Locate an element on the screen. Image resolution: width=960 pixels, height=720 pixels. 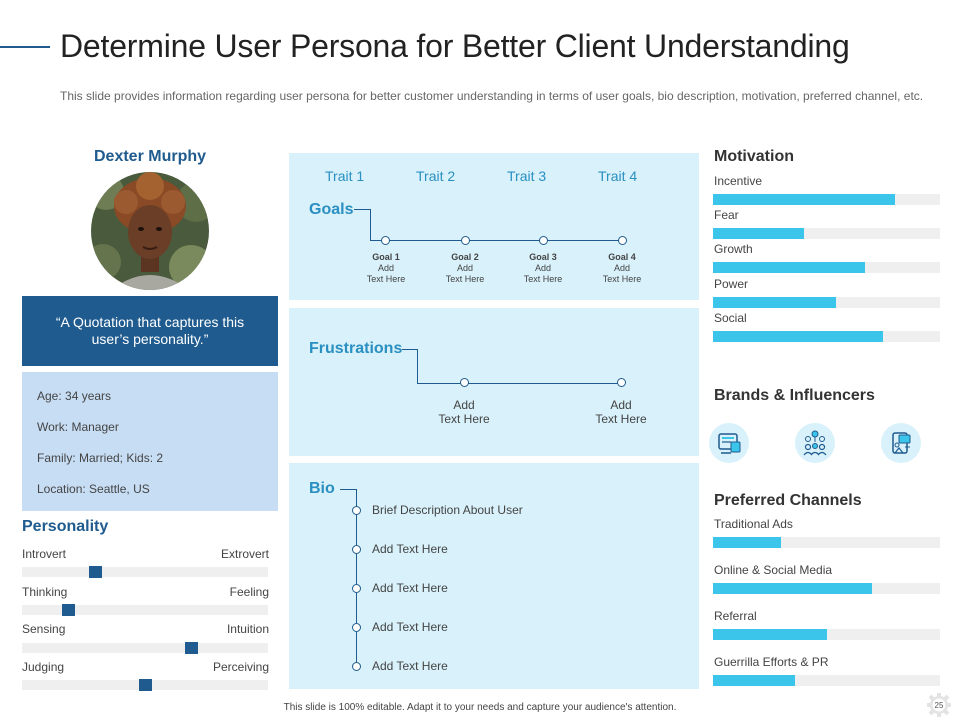
trait-label: Trait 3 is located at coordinates (527, 176).